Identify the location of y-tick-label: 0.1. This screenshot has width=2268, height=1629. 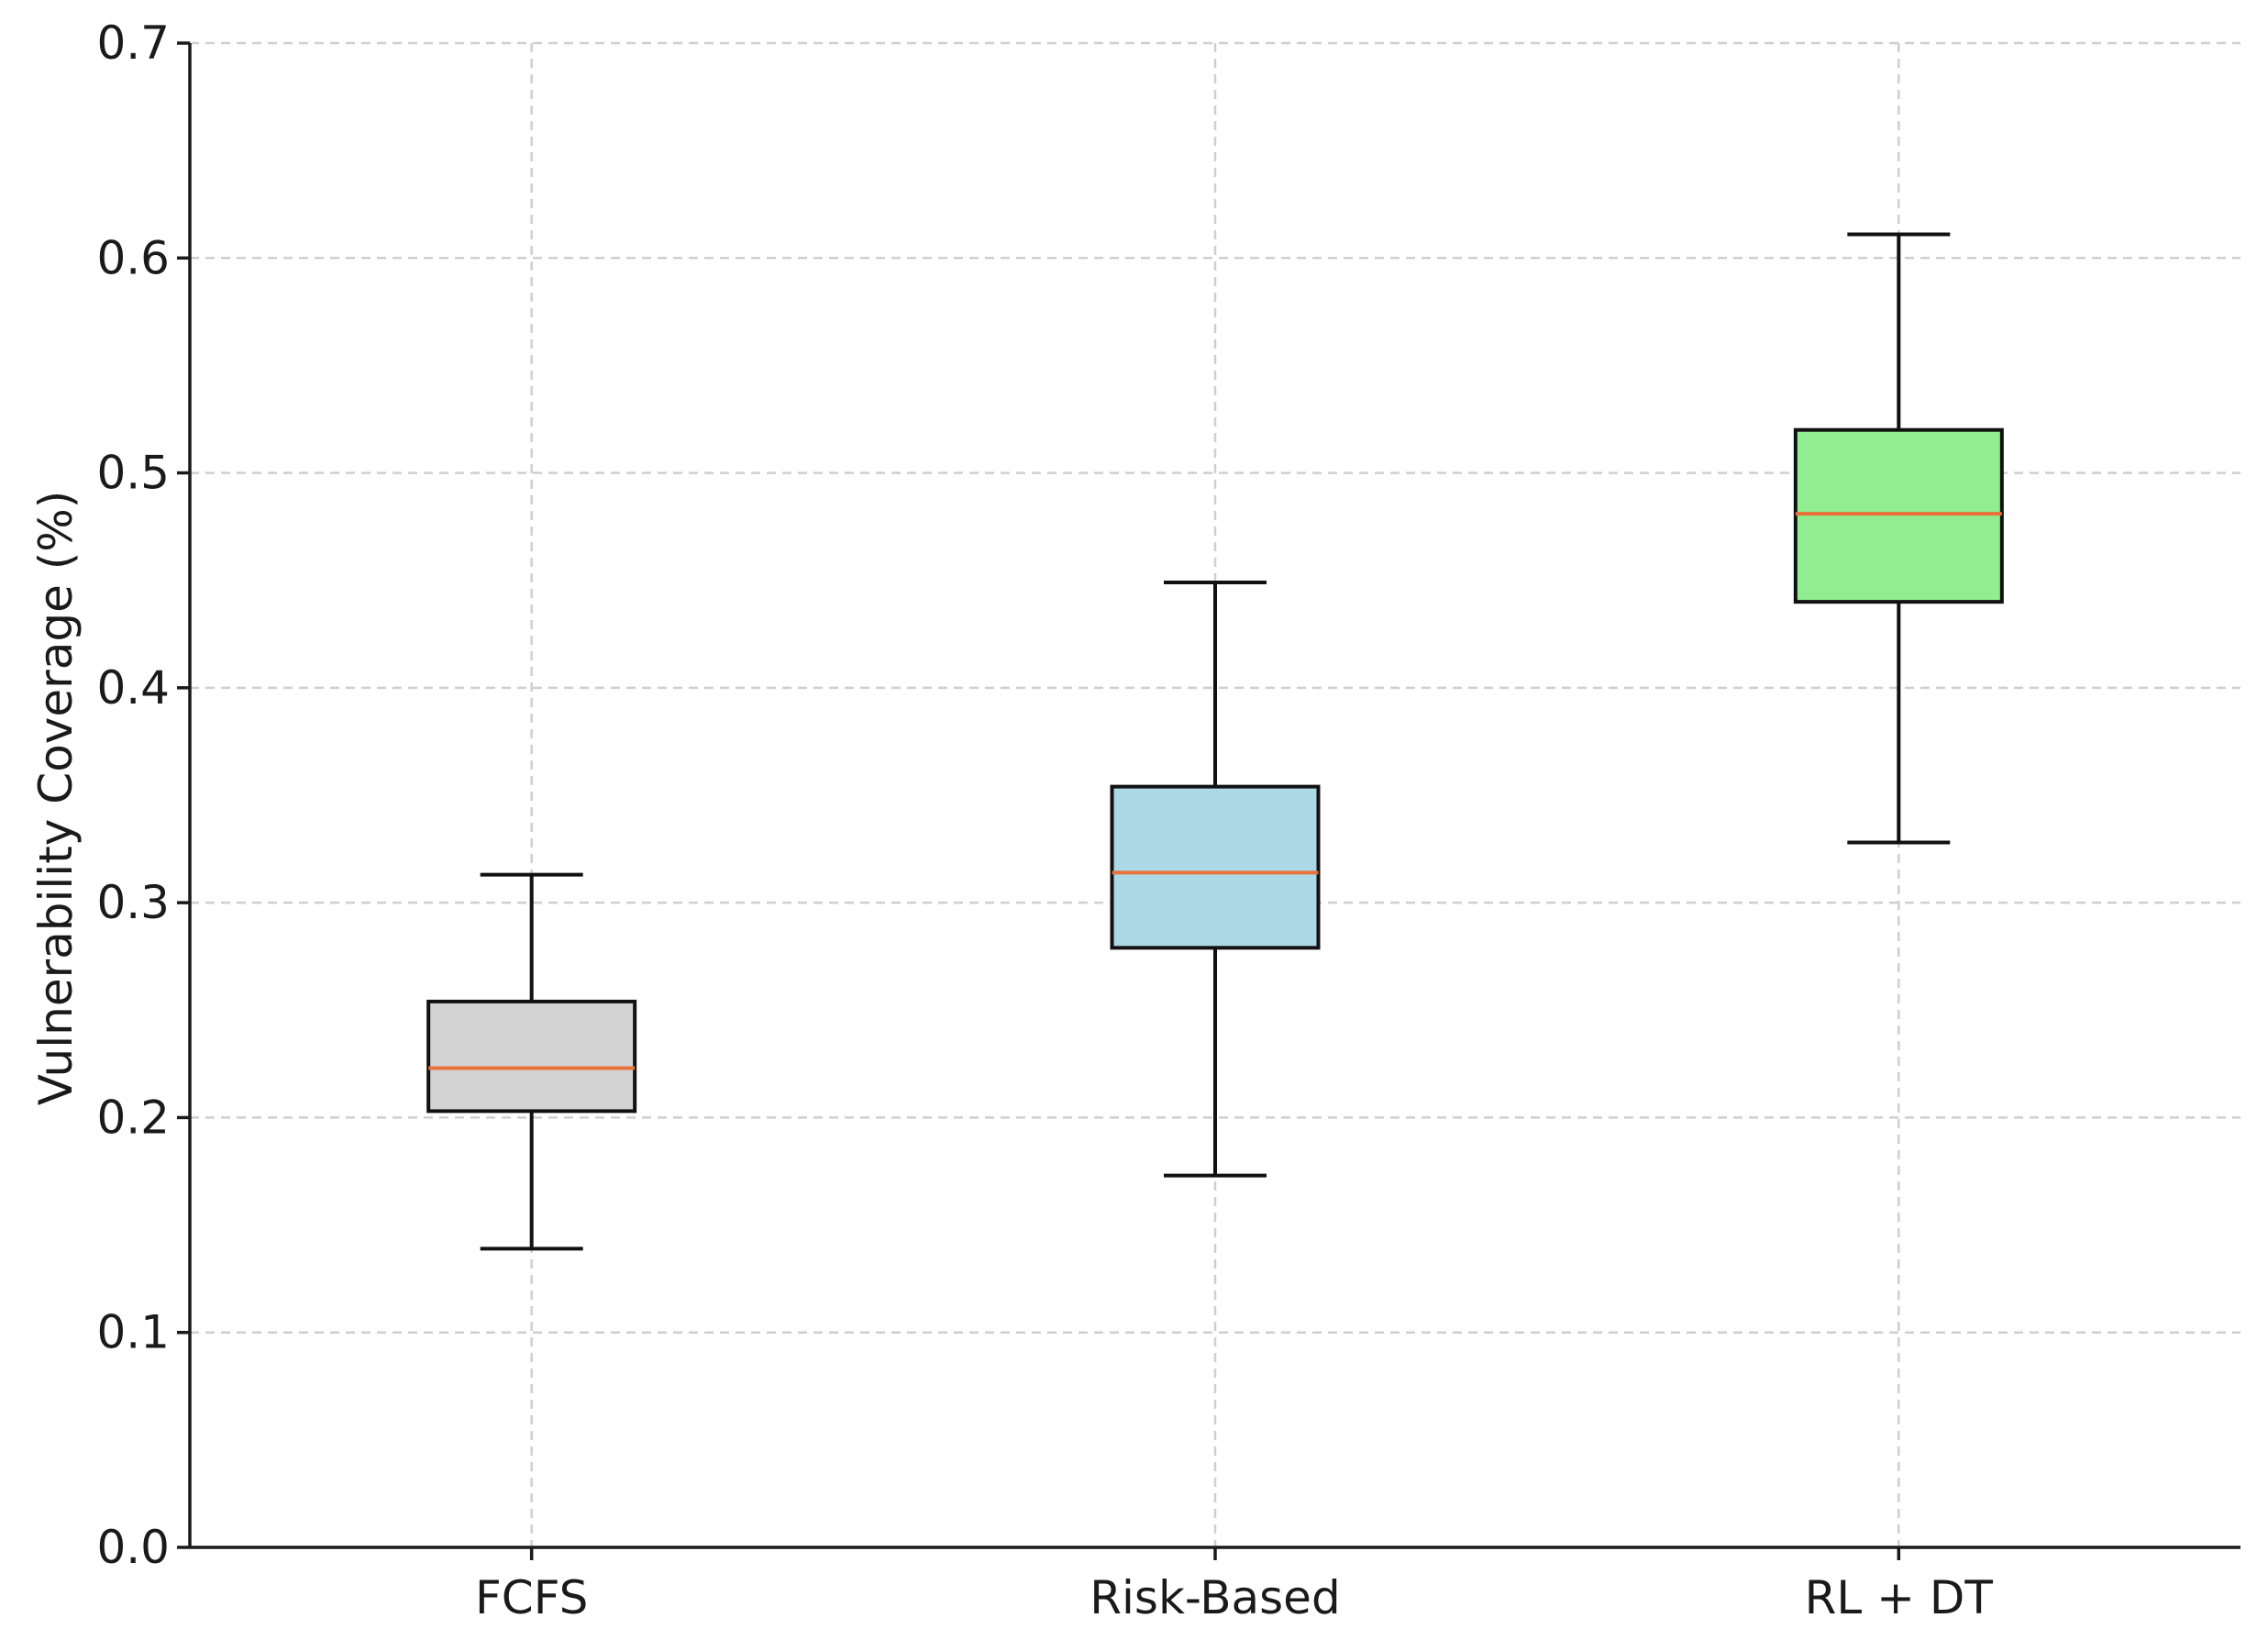
(133, 1332).